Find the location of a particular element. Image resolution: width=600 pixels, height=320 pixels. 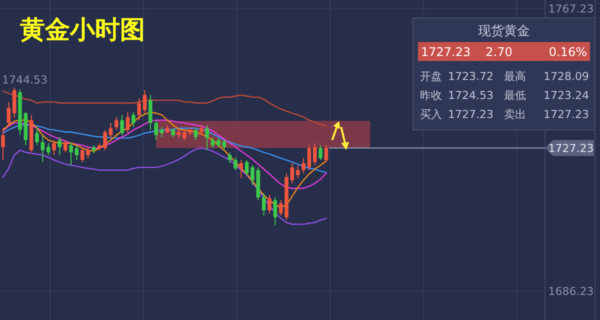

text: 最高 is located at coordinates (515, 76).